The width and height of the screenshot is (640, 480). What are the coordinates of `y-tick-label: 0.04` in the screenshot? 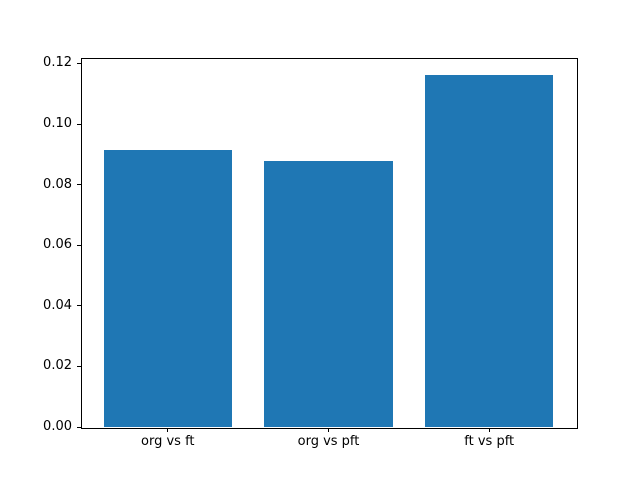 It's located at (57, 305).